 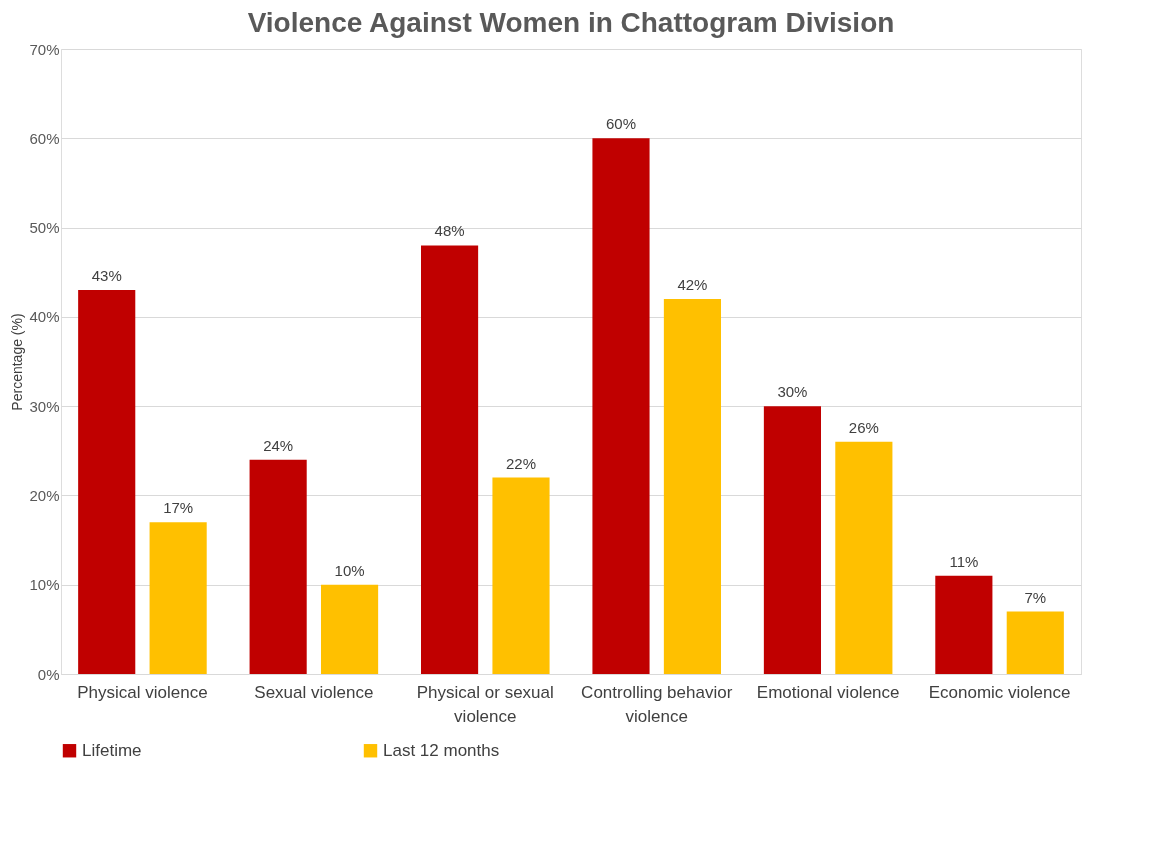 What do you see at coordinates (999, 692) in the screenshot?
I see `x-tick-label: Economic violence` at bounding box center [999, 692].